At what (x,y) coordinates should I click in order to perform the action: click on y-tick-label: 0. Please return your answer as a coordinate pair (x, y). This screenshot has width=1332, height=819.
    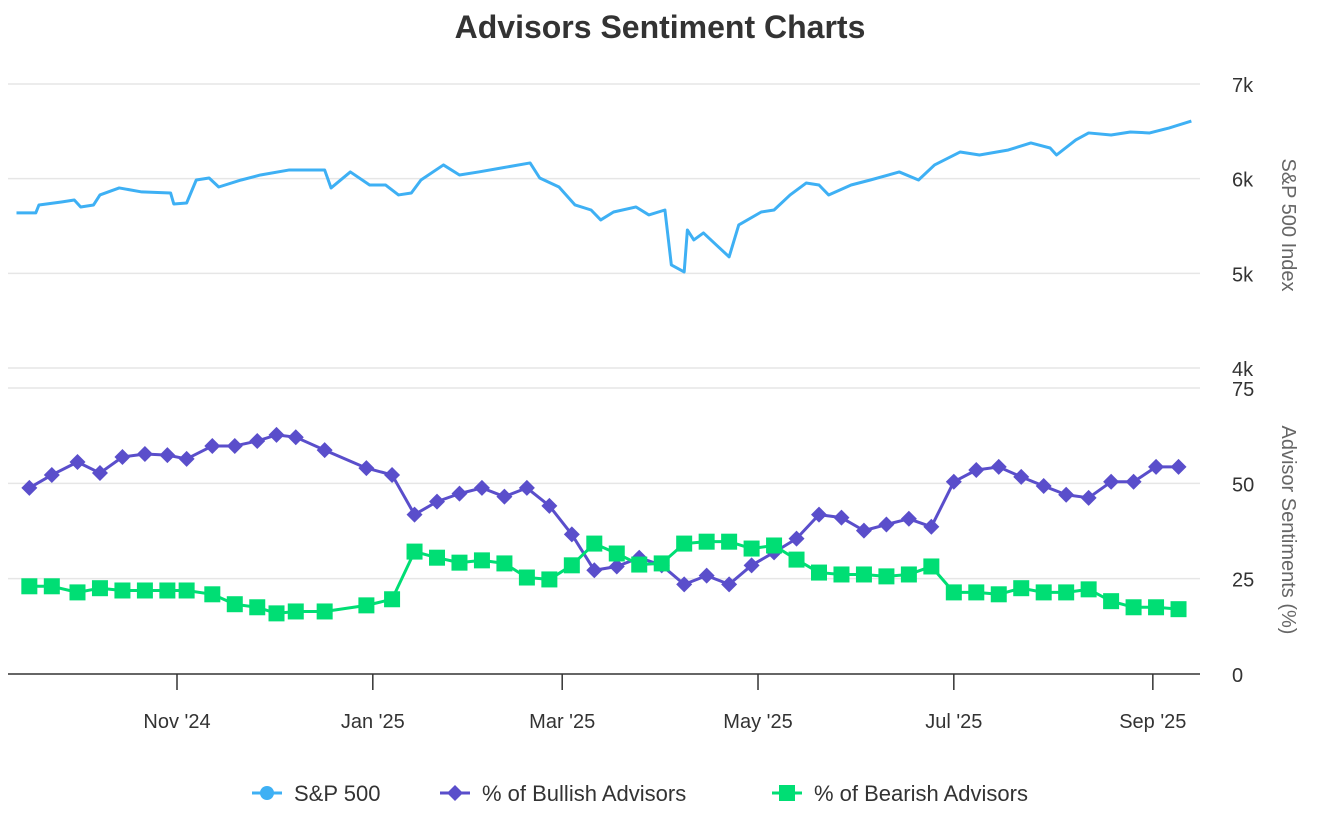
    Looking at the image, I should click on (1237, 676).